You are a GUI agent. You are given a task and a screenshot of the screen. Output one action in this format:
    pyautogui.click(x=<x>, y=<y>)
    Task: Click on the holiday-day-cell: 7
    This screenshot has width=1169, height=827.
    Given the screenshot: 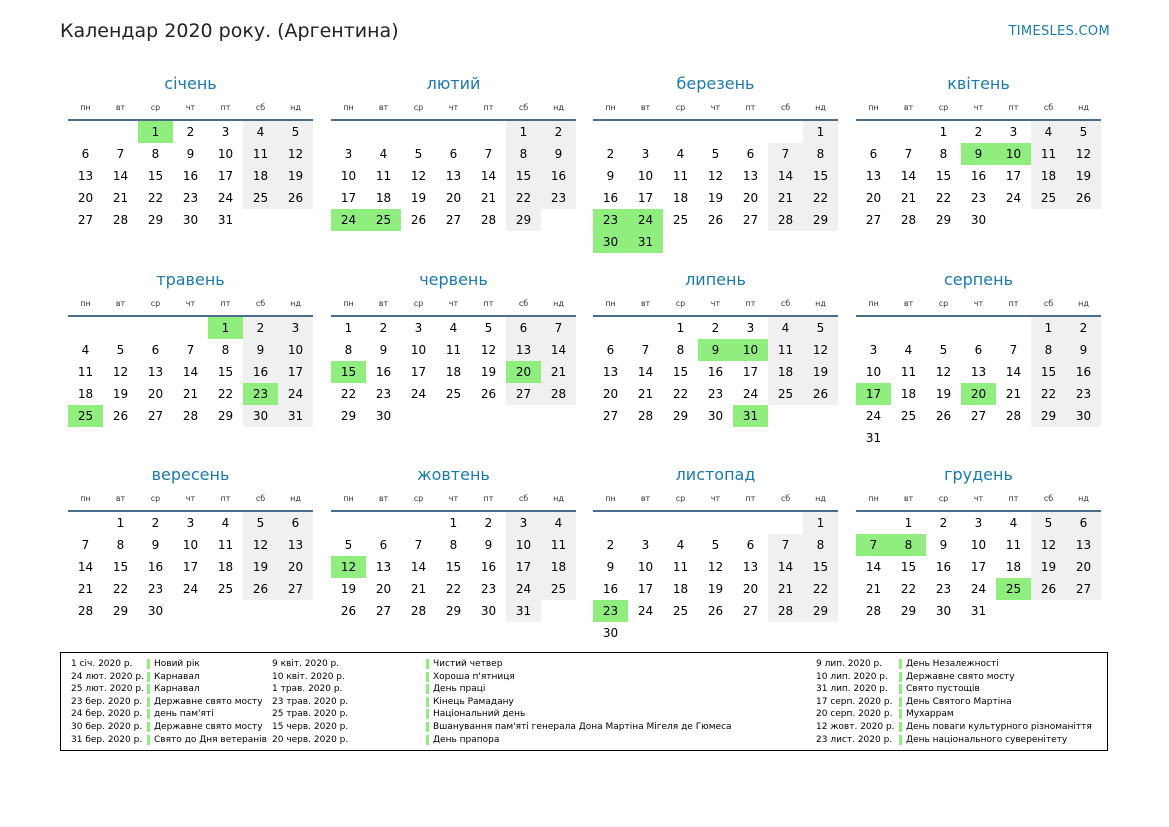 What is the action you would take?
    pyautogui.click(x=873, y=545)
    